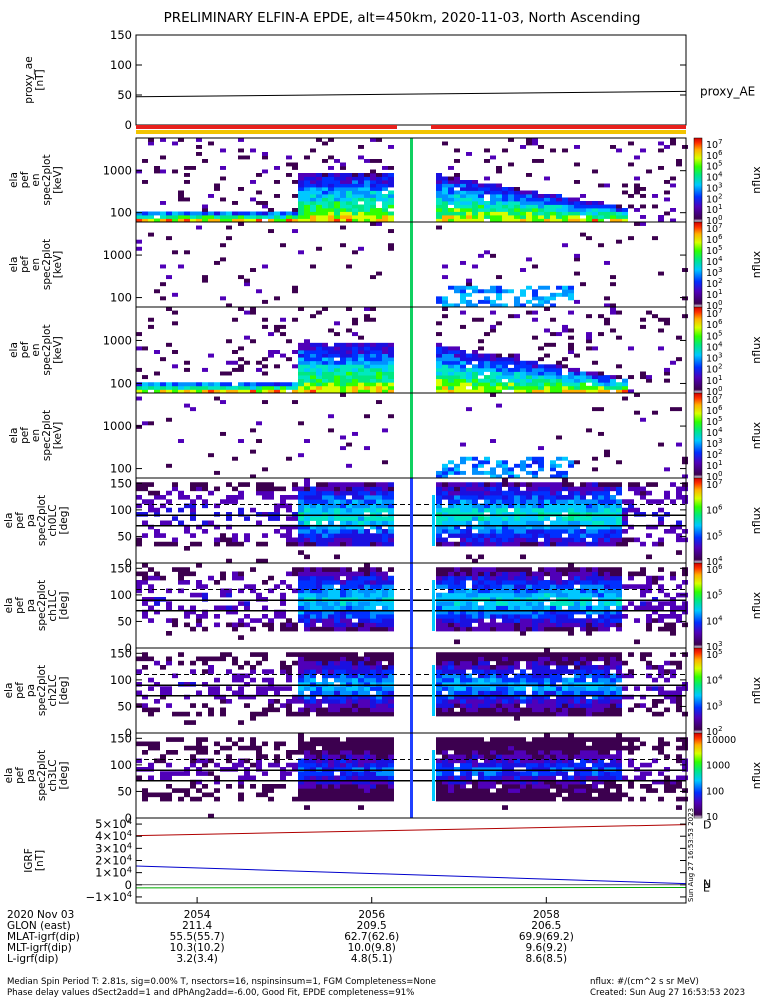 The image size is (775, 1001). Describe the element at coordinates (64, 521) in the screenshot. I see `y-axis-label: [deg]` at that location.